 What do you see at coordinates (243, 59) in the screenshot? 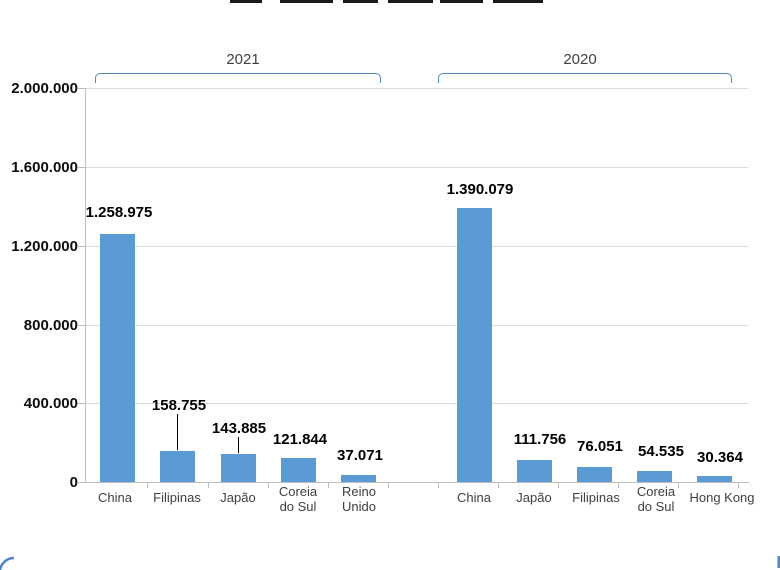
I see `group-label-2021: 2021` at bounding box center [243, 59].